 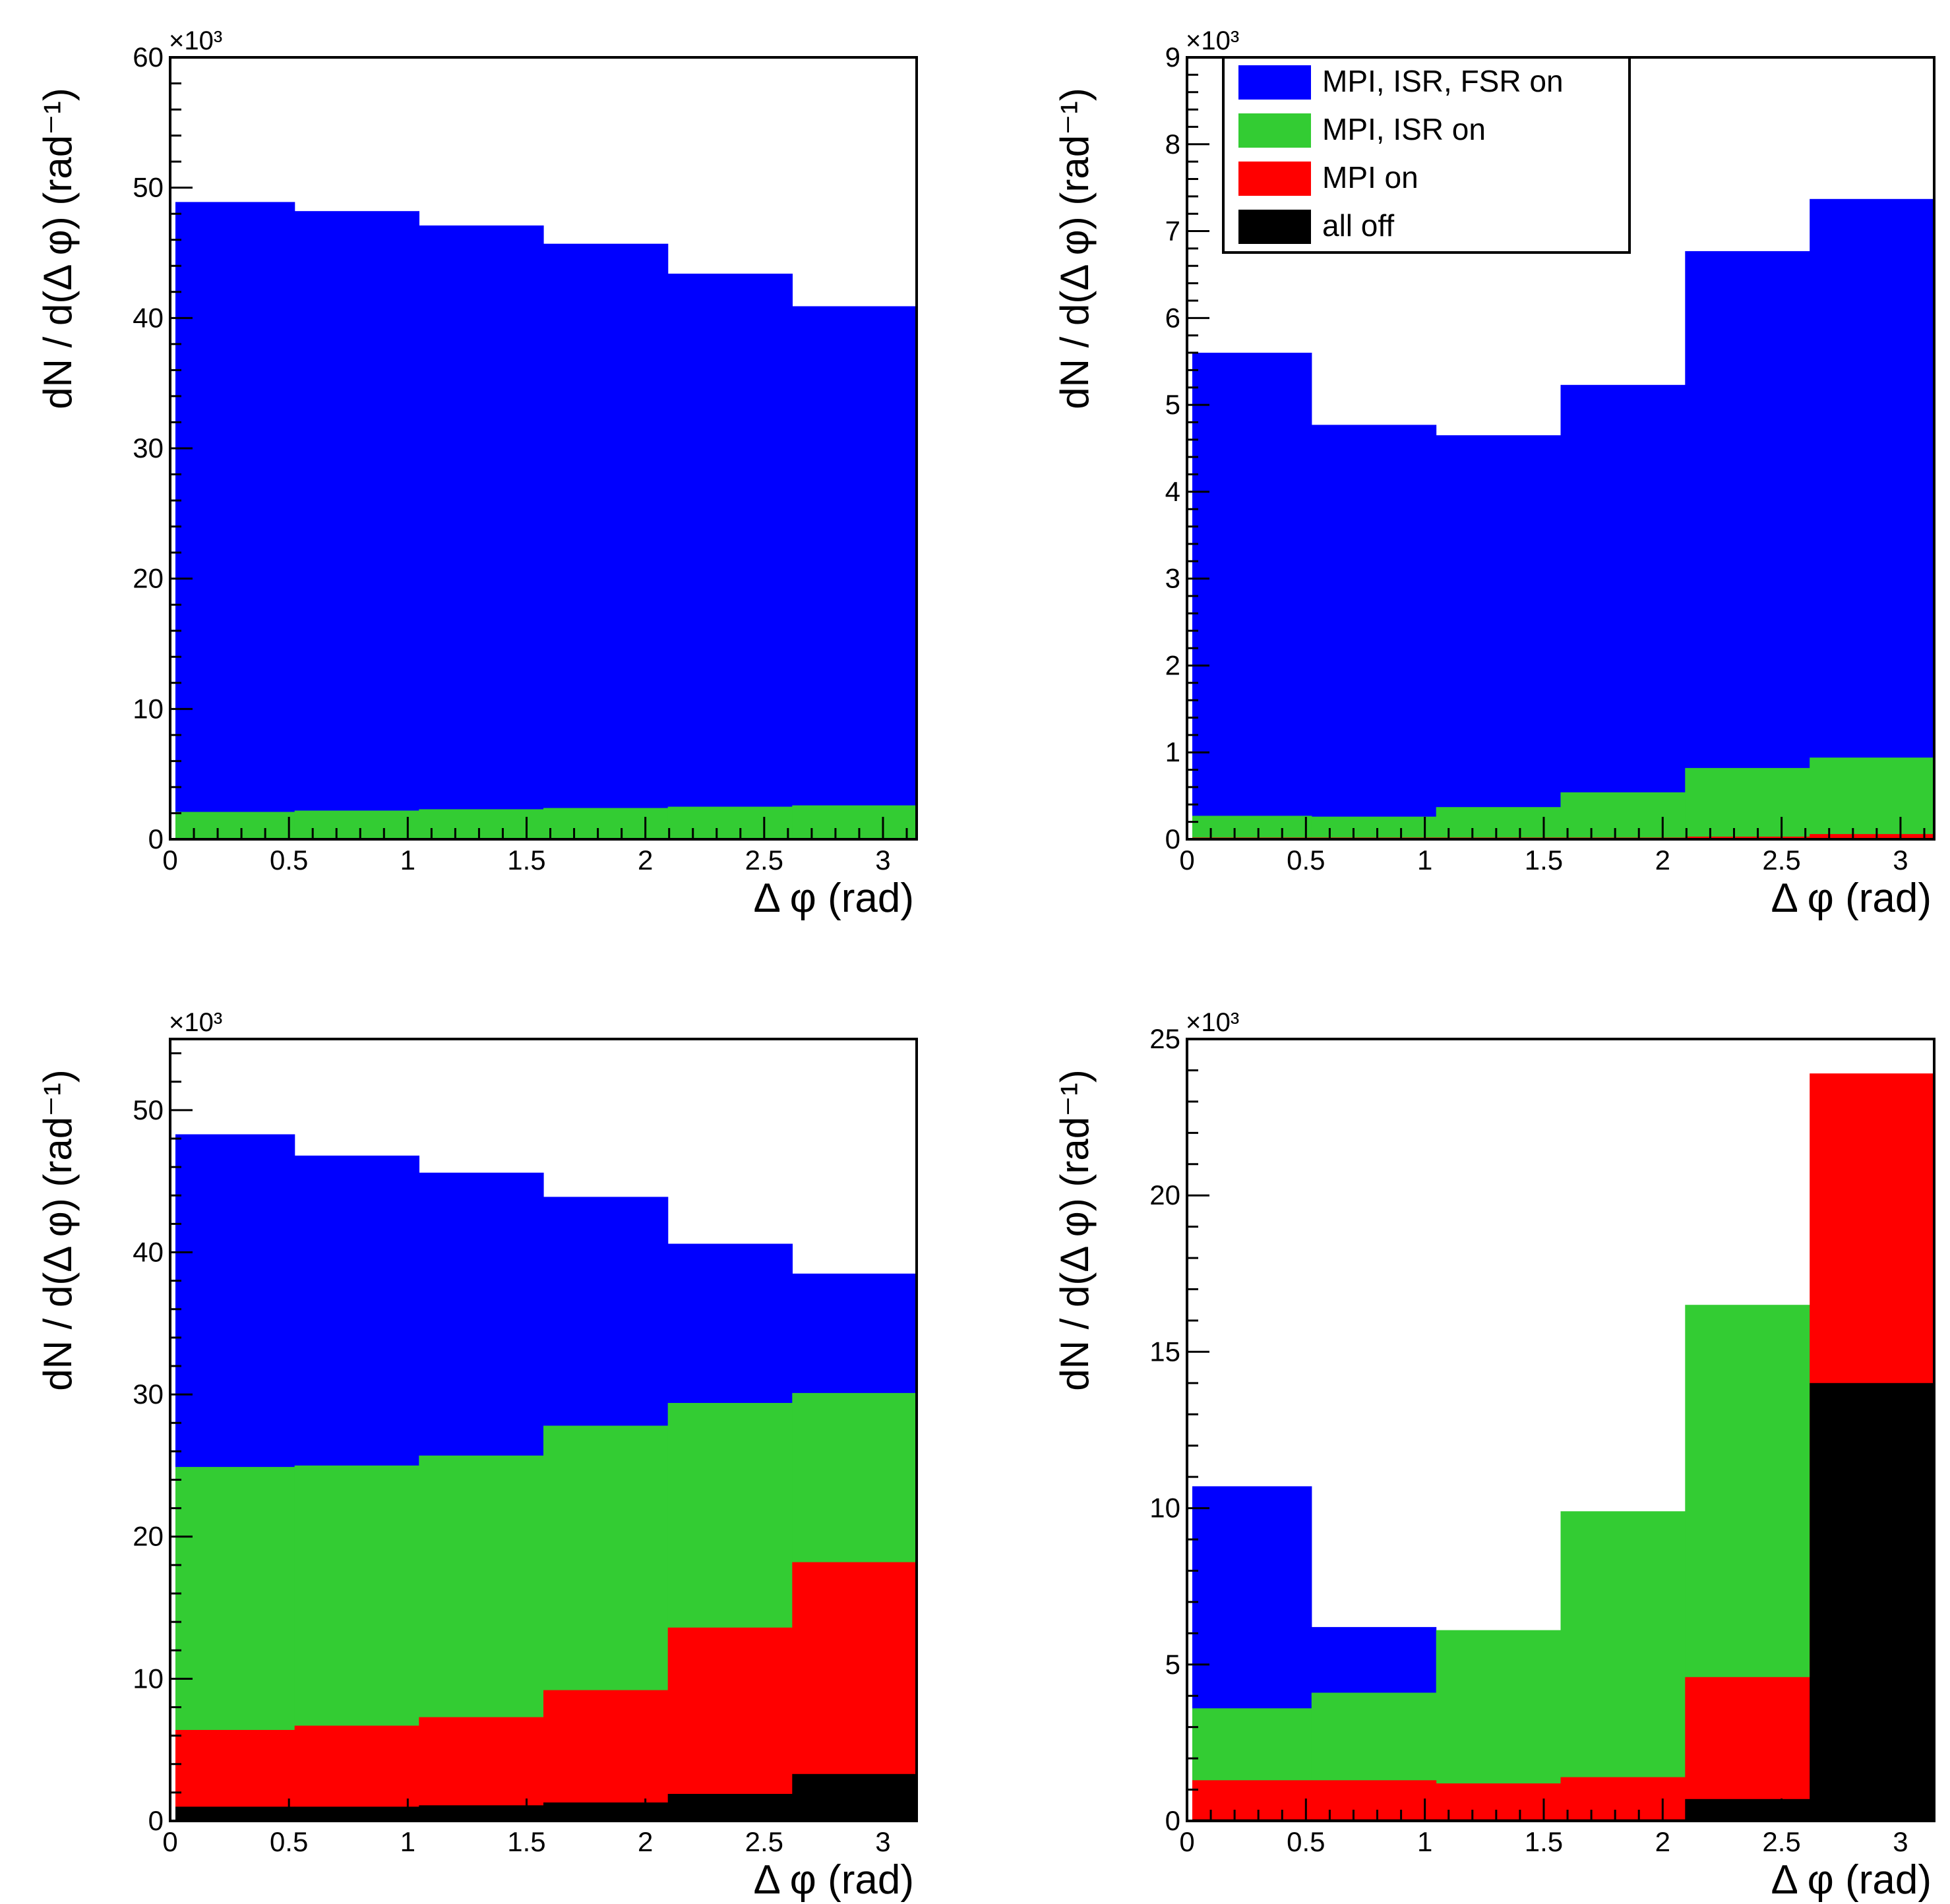 I want to click on y-tick-label: 9, so click(x=1172, y=57).